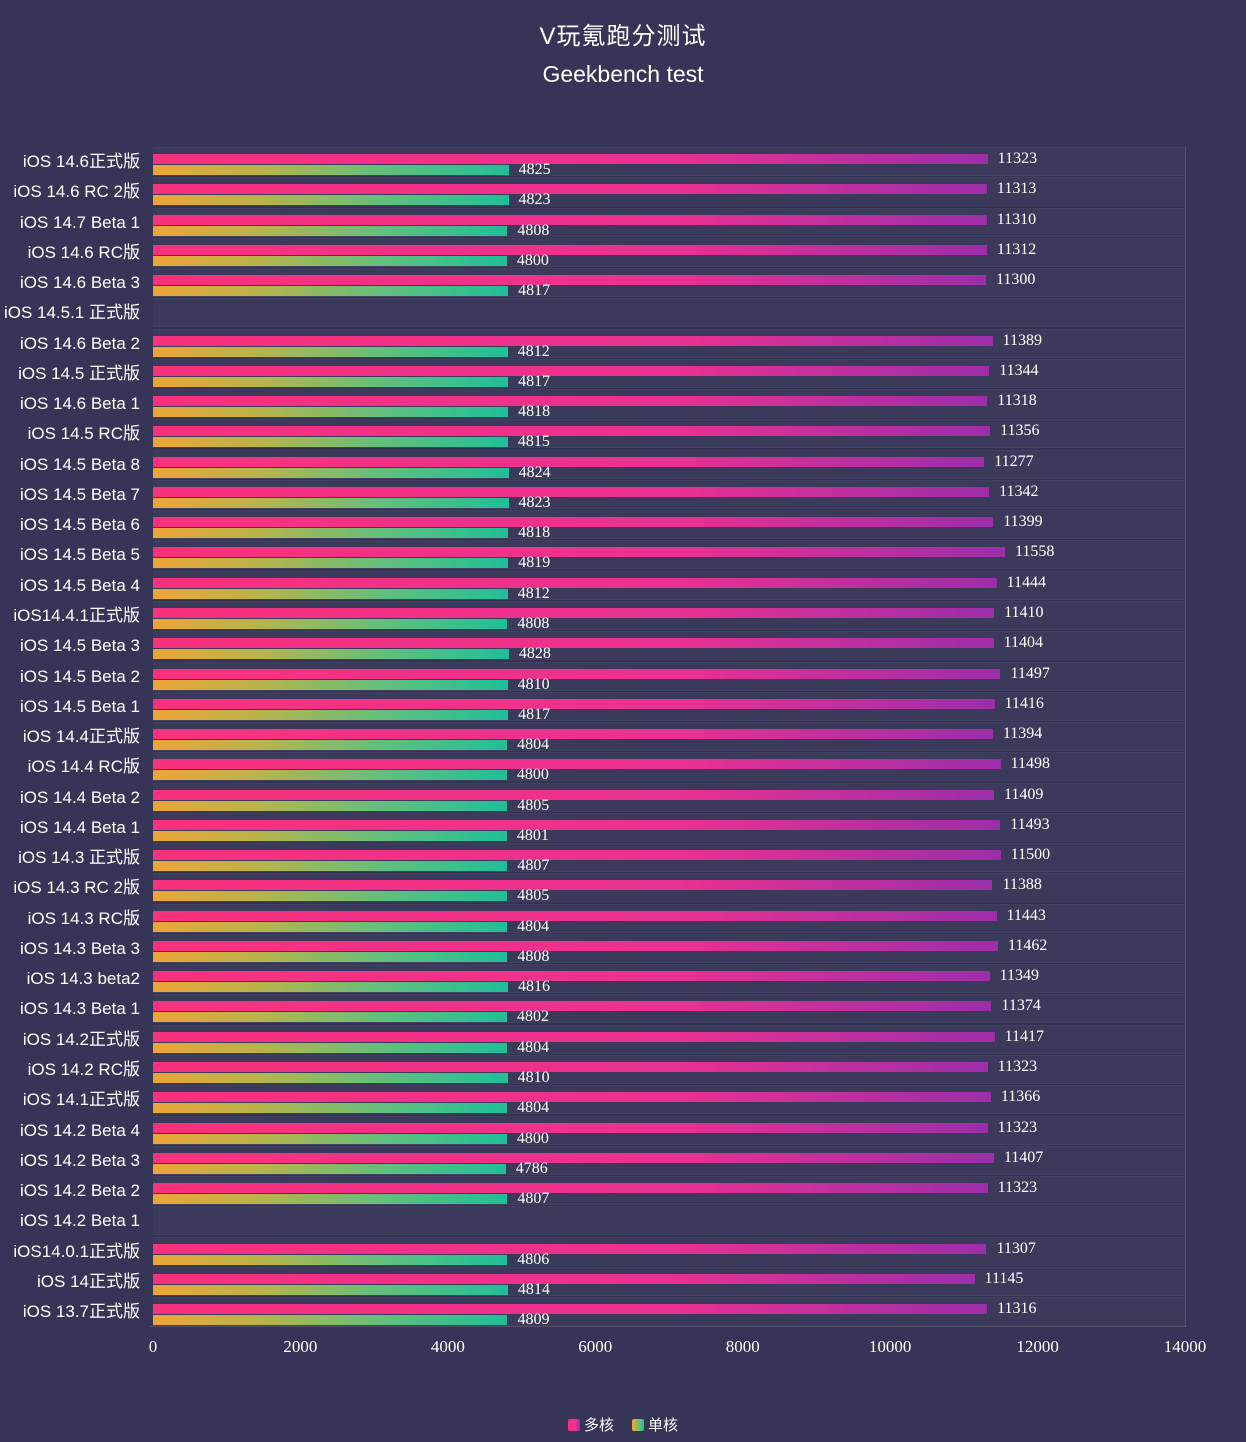  I want to click on legend-item-multicore: 多核, so click(590, 1424).